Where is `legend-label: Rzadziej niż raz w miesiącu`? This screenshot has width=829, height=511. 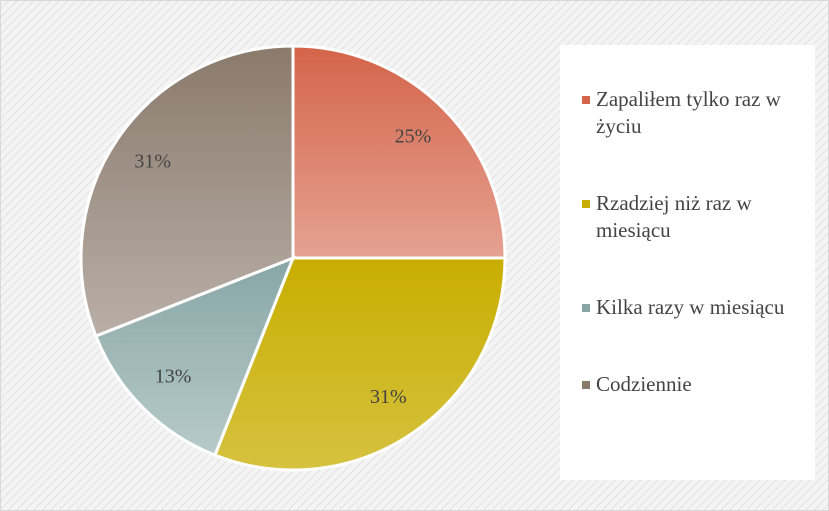 legend-label: Rzadziej niż raz w miesiącu is located at coordinates (674, 216).